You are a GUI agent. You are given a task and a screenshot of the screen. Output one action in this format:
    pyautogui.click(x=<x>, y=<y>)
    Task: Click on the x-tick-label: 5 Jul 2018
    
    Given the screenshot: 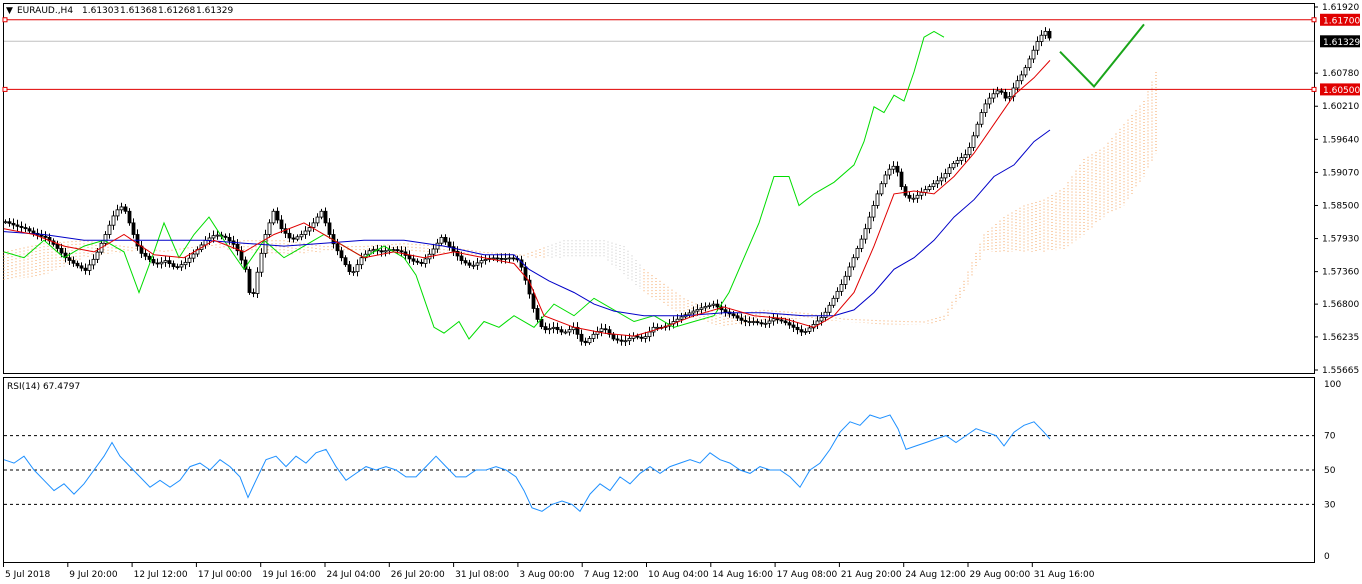 What is the action you would take?
    pyautogui.click(x=27, y=575)
    